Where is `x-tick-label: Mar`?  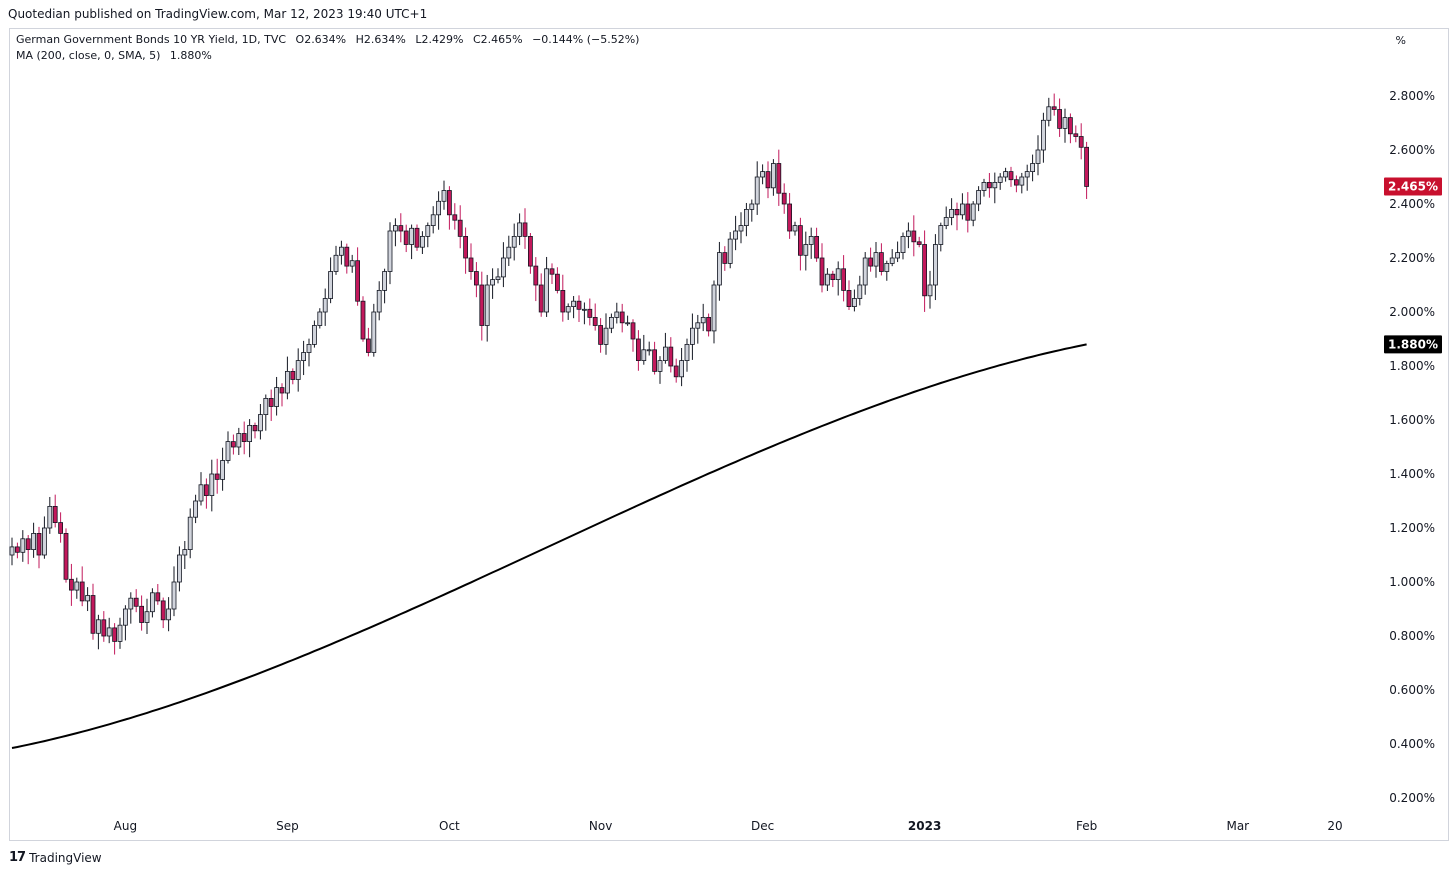 x-tick-label: Mar is located at coordinates (1237, 826).